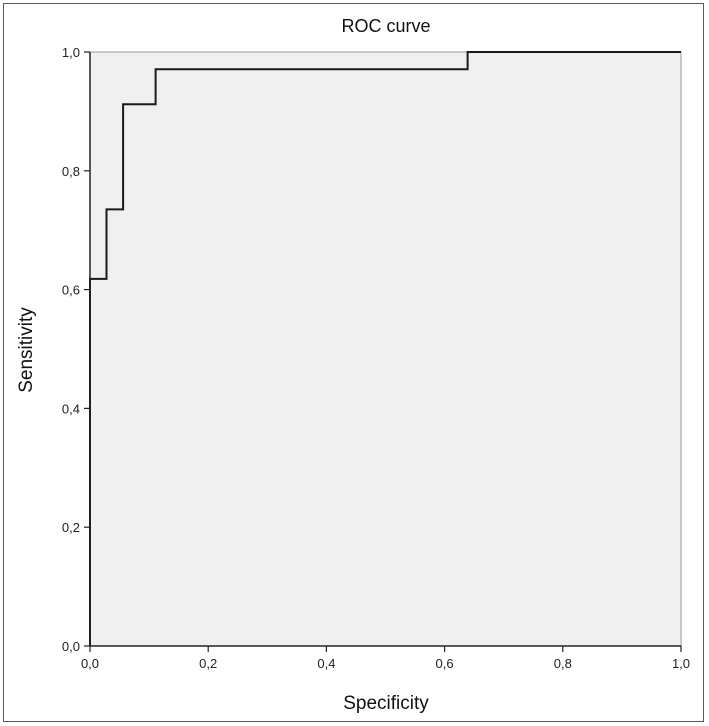 This screenshot has height=726, width=709. Describe the element at coordinates (76, 349) in the screenshot. I see `y-axis-ticks: 0,0 0,2 0,4 0,6 0,8 1,0` at that location.